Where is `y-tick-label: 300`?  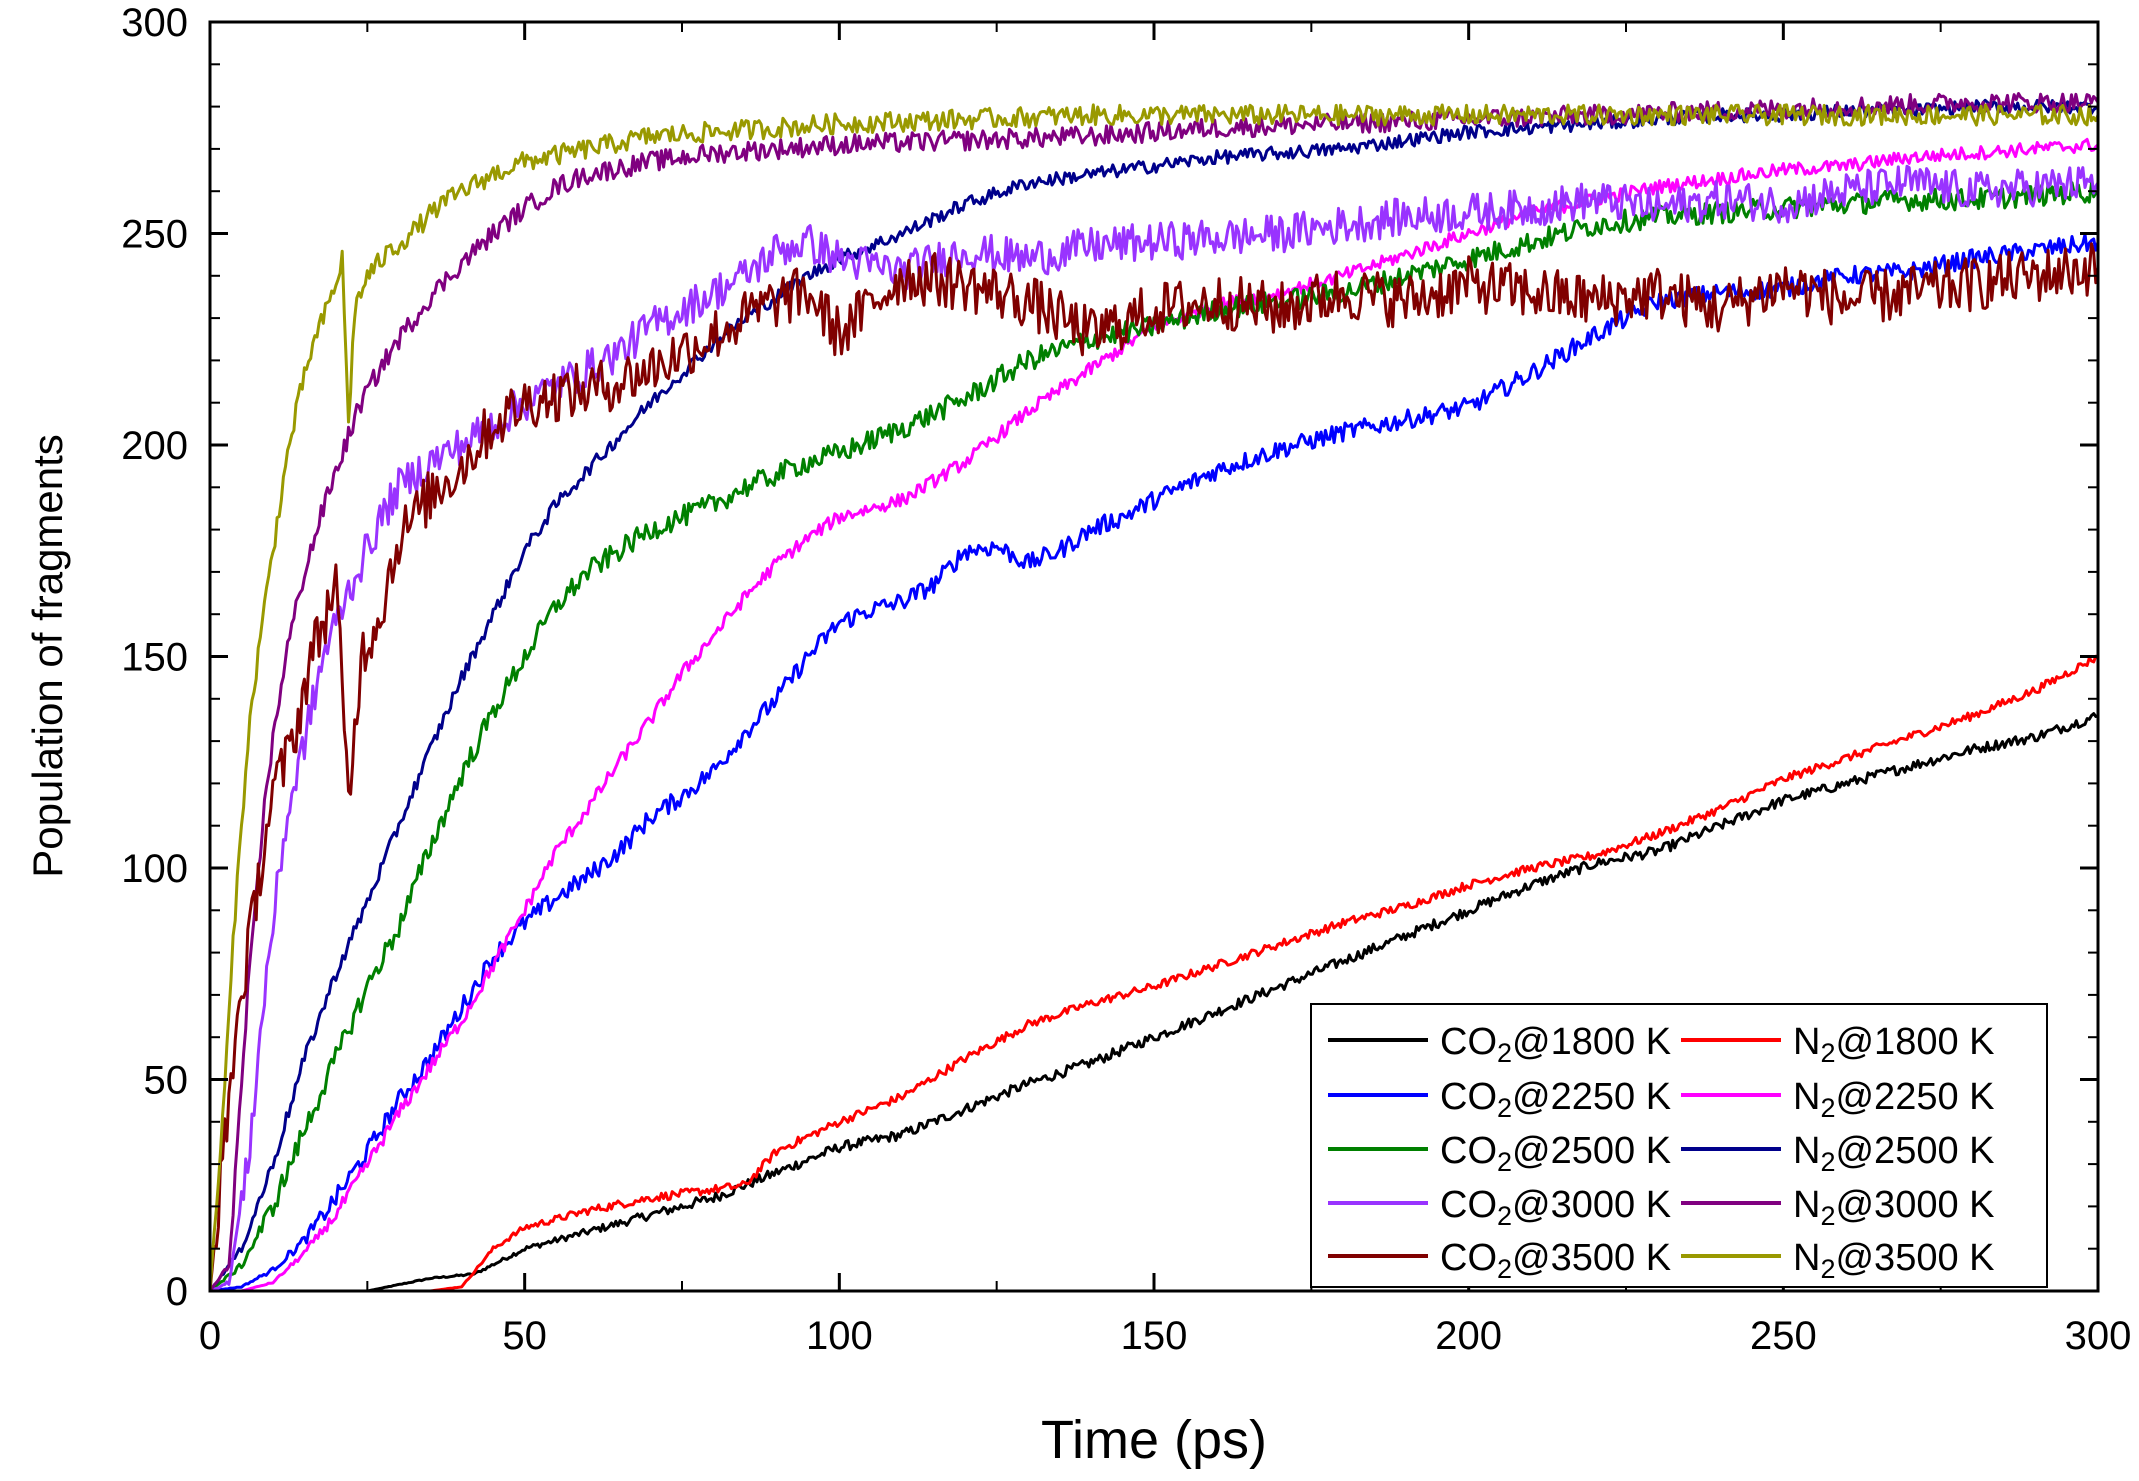
y-tick-label: 300 is located at coordinates (154, 23).